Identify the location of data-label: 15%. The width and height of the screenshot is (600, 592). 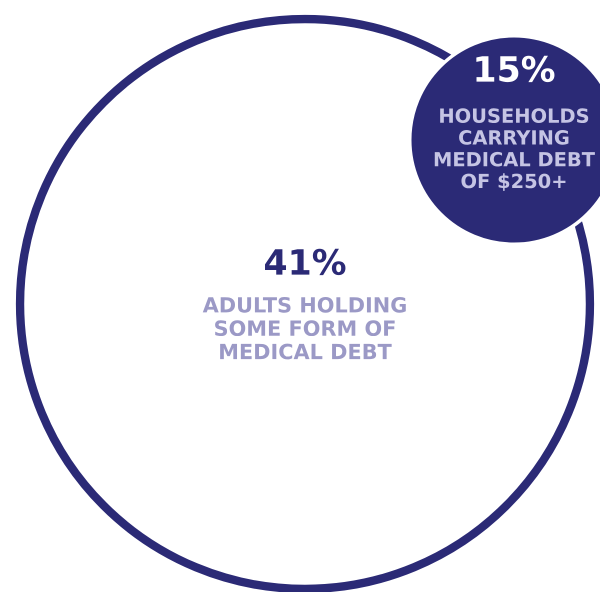
(515, 69).